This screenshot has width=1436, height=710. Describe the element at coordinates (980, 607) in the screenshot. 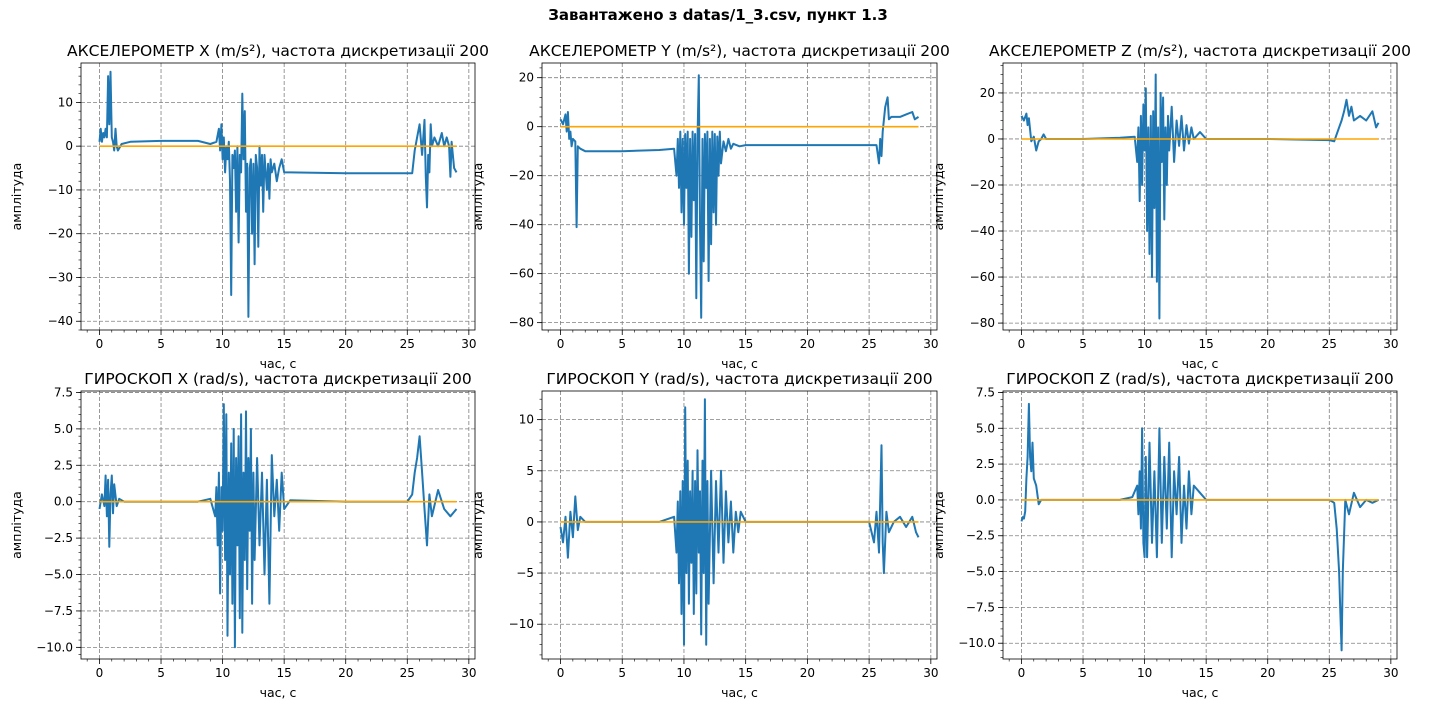

I see `y-tick-label: −7.5` at that location.